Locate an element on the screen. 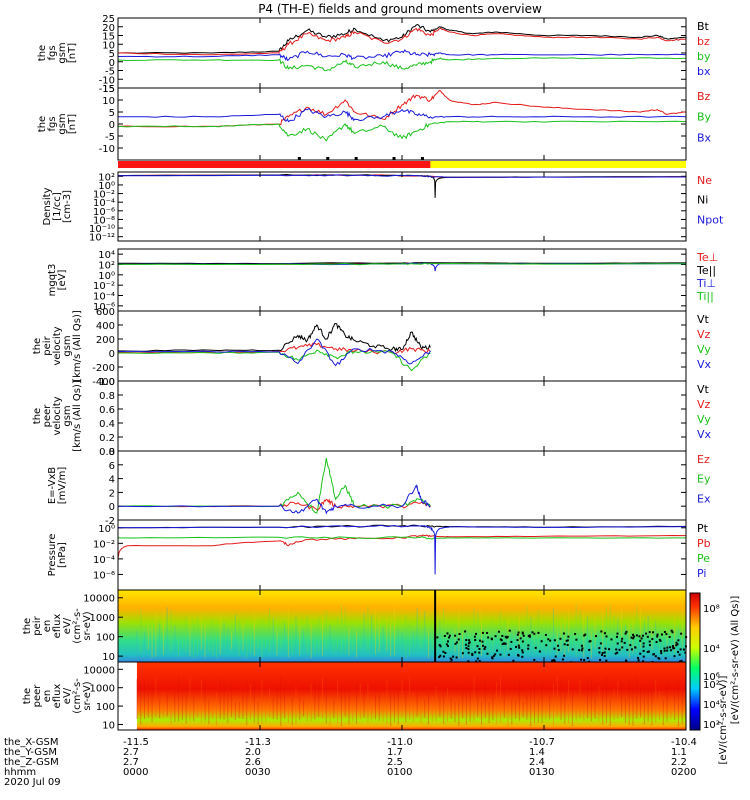 The image size is (750, 800). y-axis-label: en is located at coordinates (47, 626).